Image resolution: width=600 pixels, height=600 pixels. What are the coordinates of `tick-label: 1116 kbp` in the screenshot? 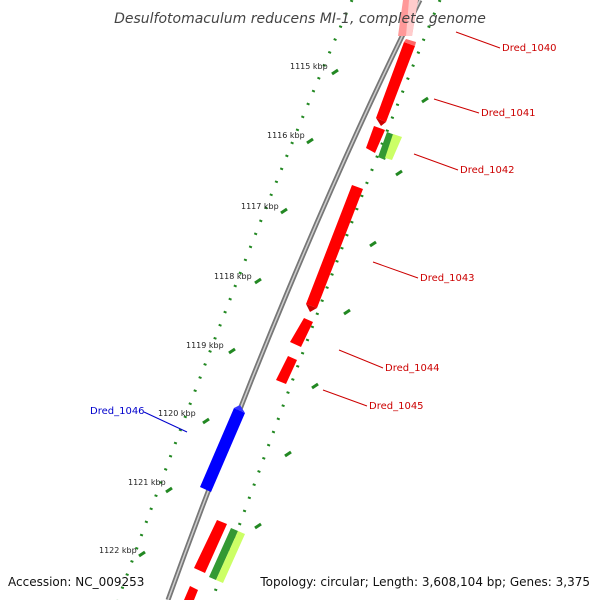 It's located at (286, 135).